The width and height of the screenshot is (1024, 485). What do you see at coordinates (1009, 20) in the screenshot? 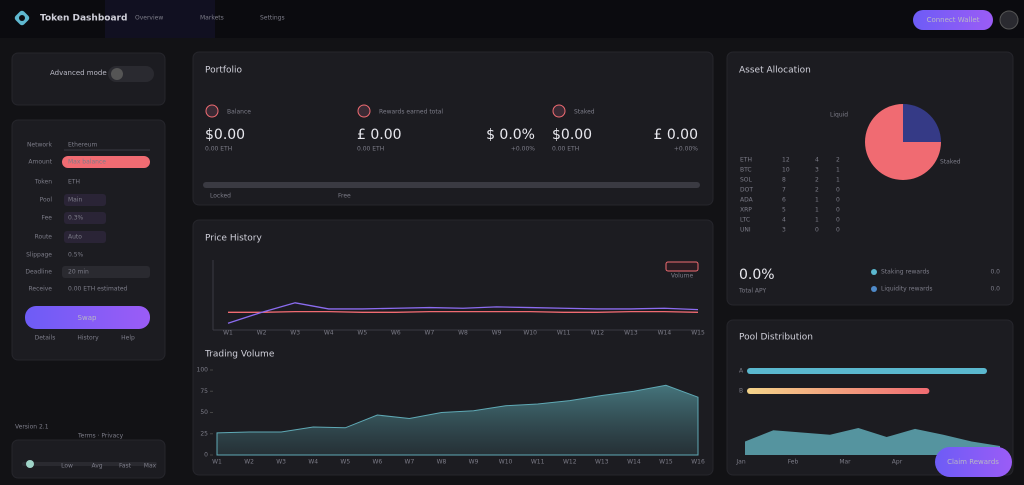
I see `account-button` at bounding box center [1009, 20].